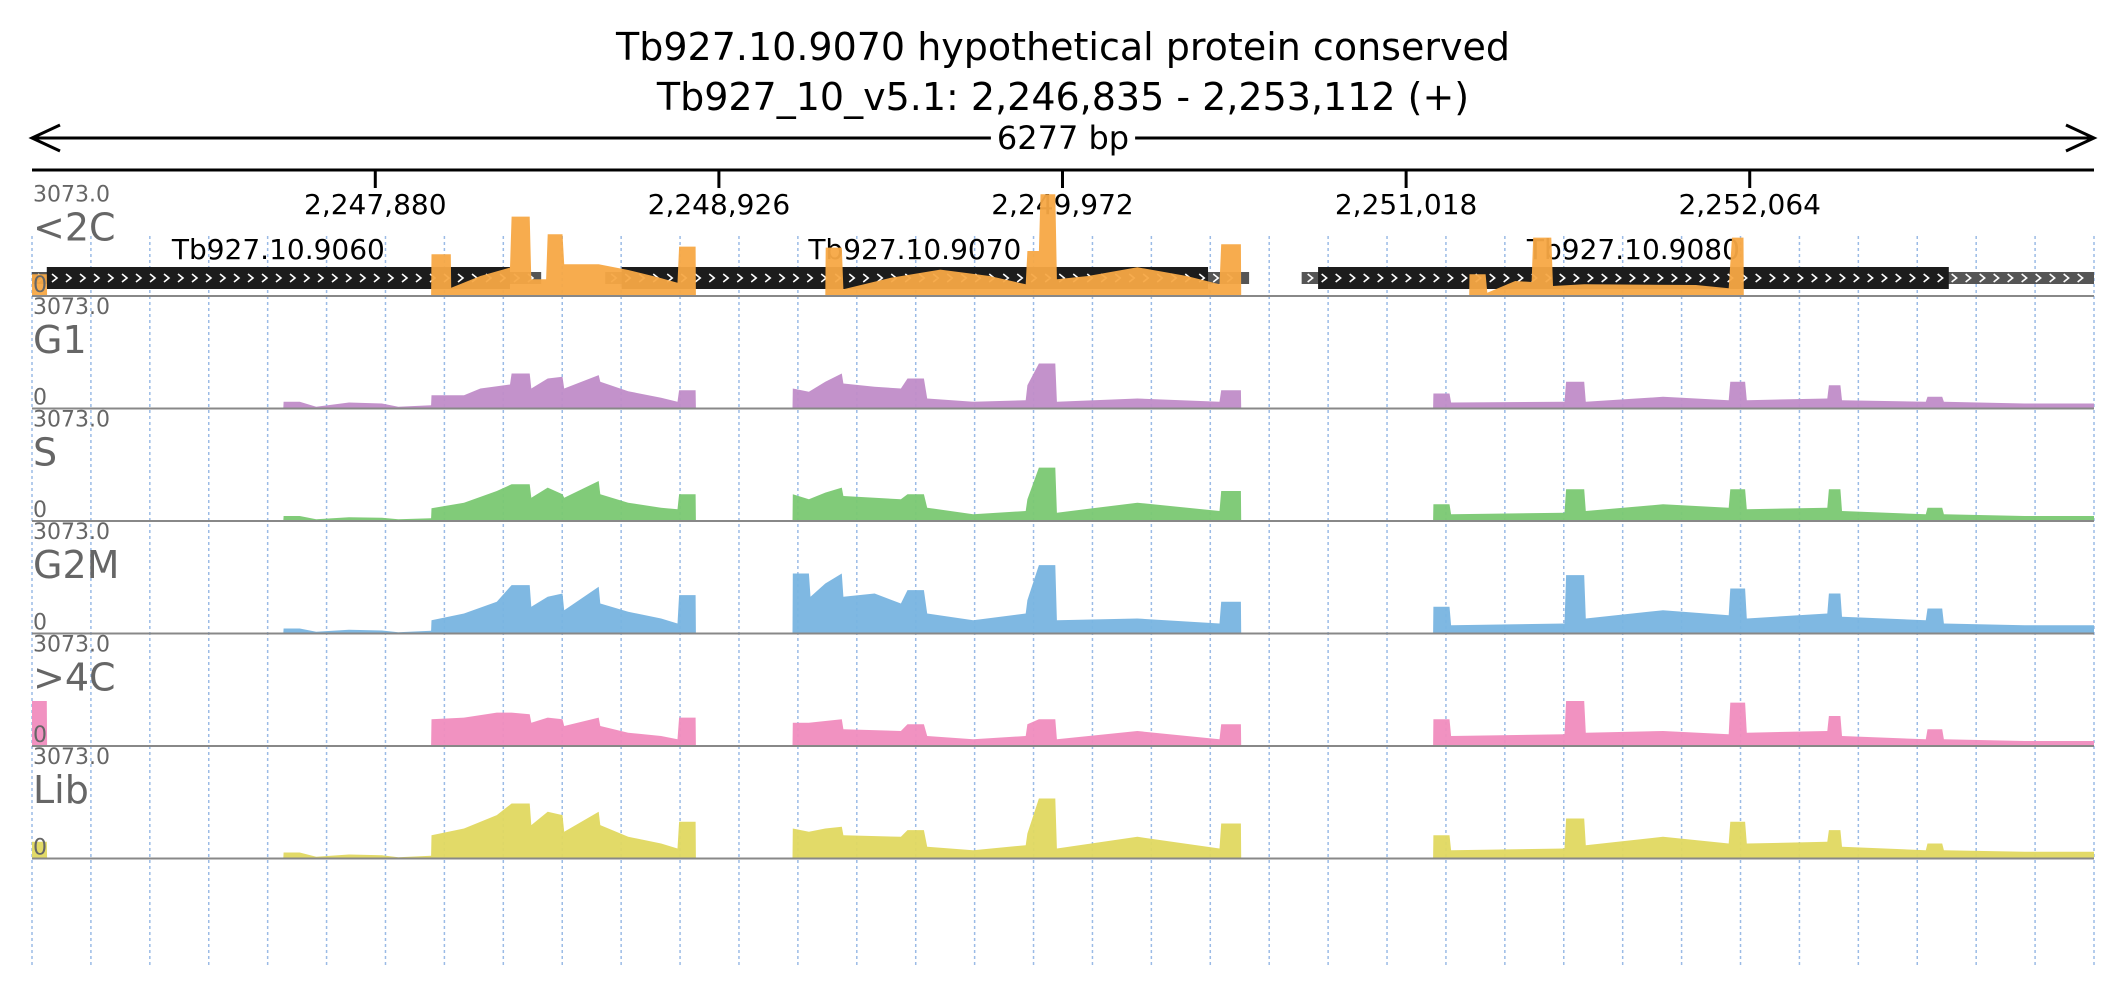 This screenshot has height=1004, width=2126. Describe the element at coordinates (45, 453) in the screenshot. I see `track-name-label: S` at that location.